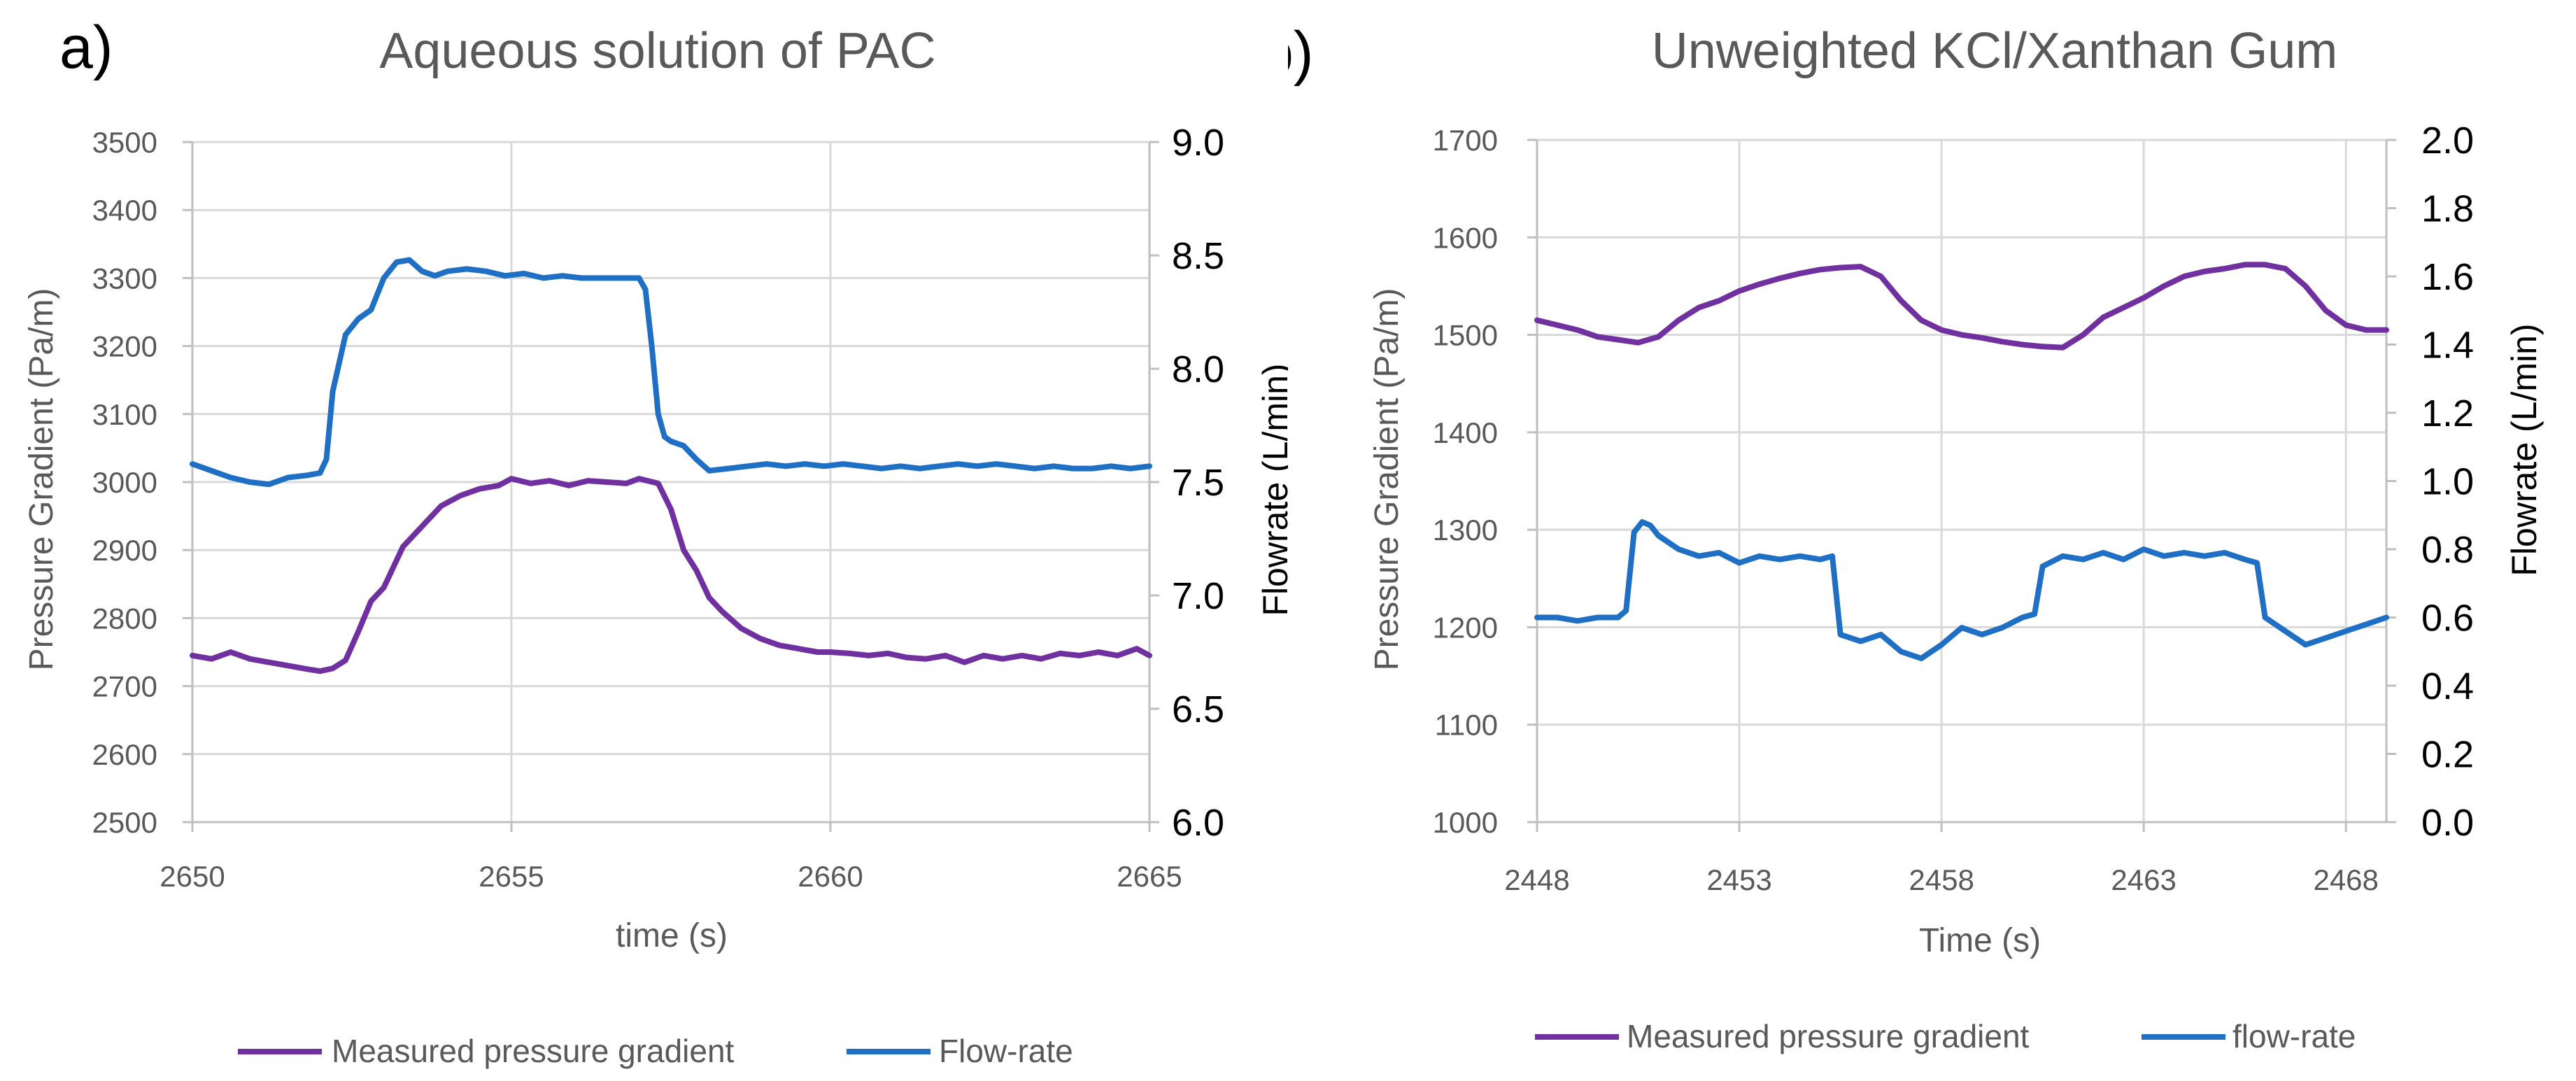  Describe the element at coordinates (124, 278) in the screenshot. I see `y-tick-label: 3300` at that location.